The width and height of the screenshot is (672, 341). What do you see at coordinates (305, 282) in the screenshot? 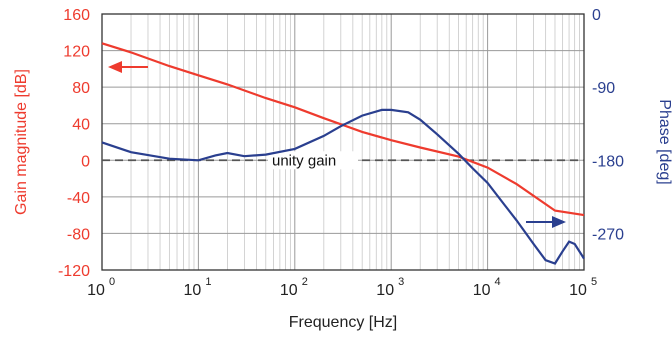
I see `x-tick-exponent: 2` at bounding box center [305, 282].